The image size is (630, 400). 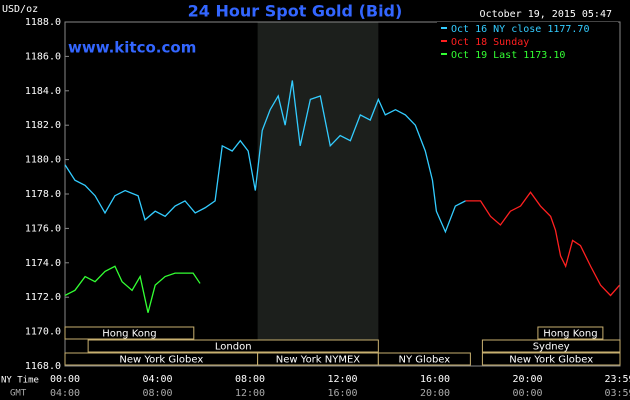 What do you see at coordinates (43, 125) in the screenshot?
I see `y-tick-label: 1182.0` at bounding box center [43, 125].